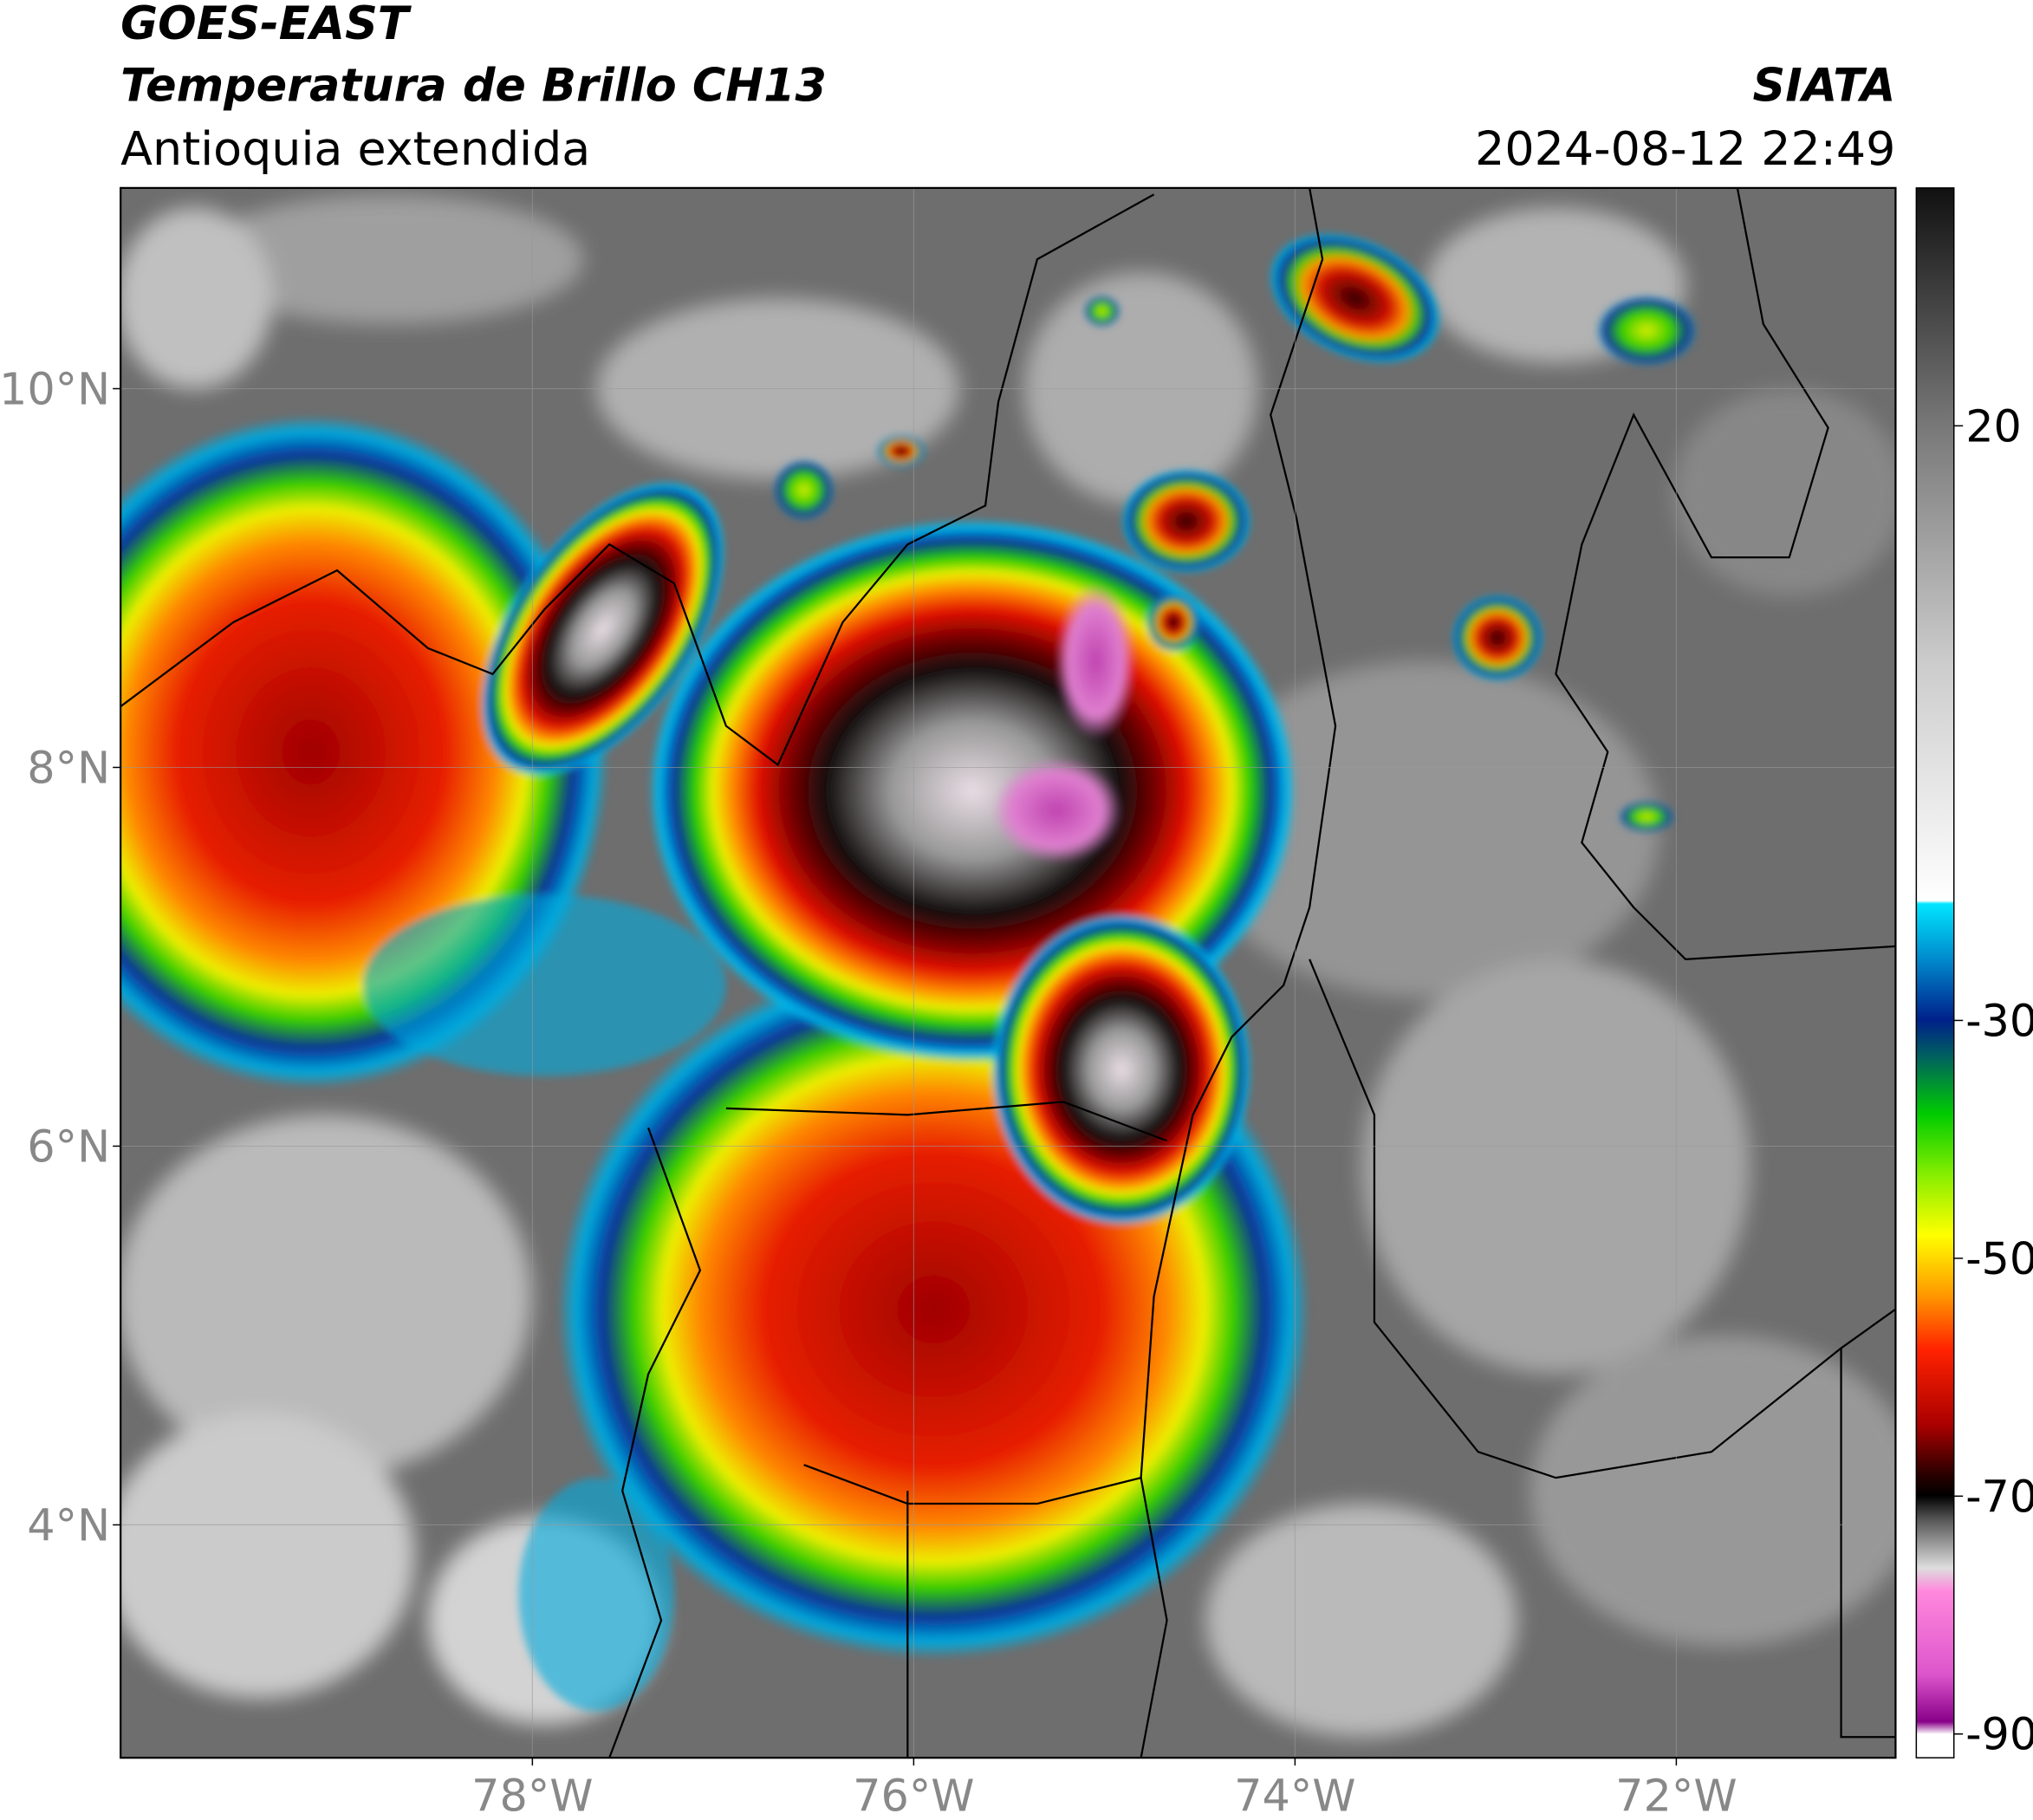 This screenshot has width=2033, height=1820. I want to click on colorbar-tick-label: 20, so click(1993, 426).